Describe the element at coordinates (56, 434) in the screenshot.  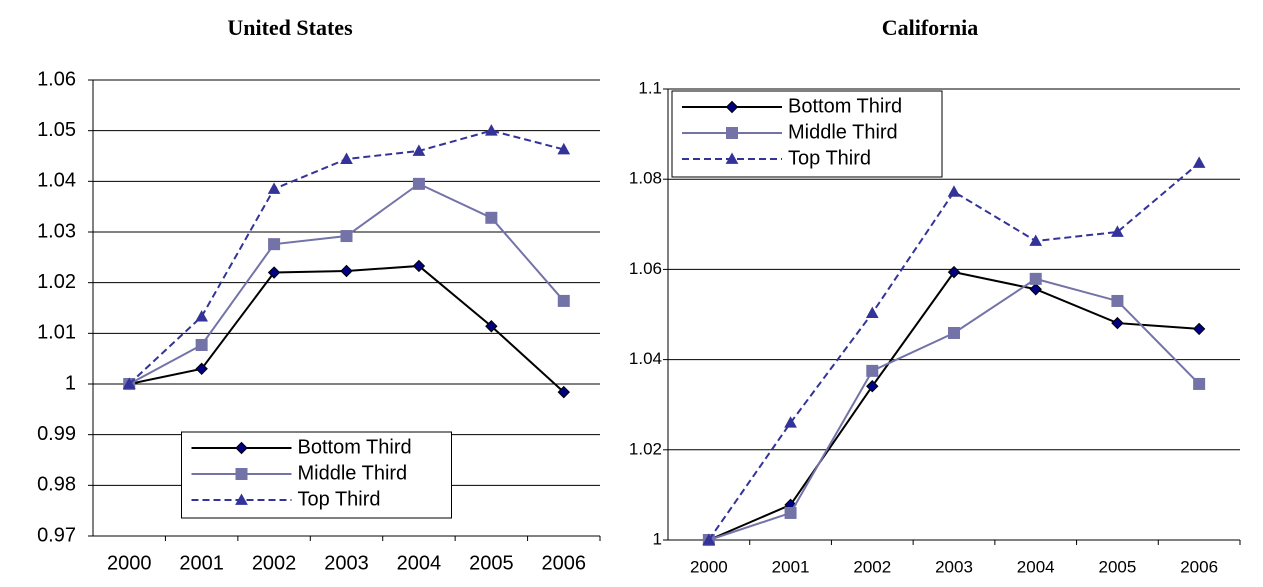
I see `y-tick-label: 0.99` at that location.